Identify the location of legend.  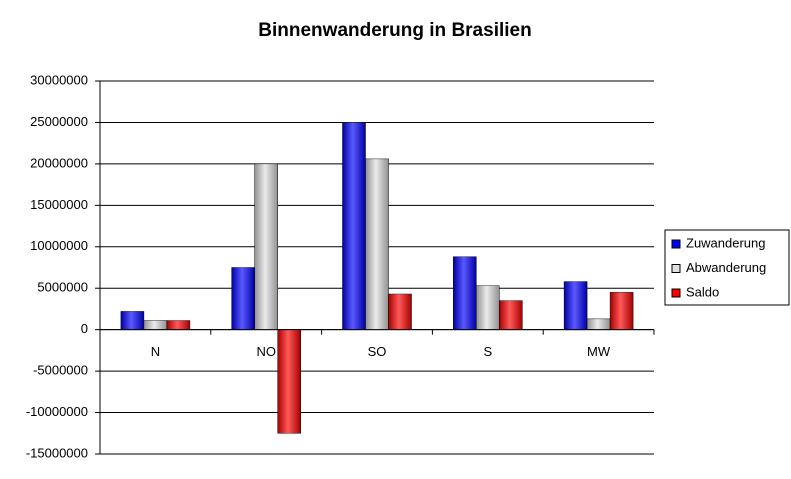
(727, 267).